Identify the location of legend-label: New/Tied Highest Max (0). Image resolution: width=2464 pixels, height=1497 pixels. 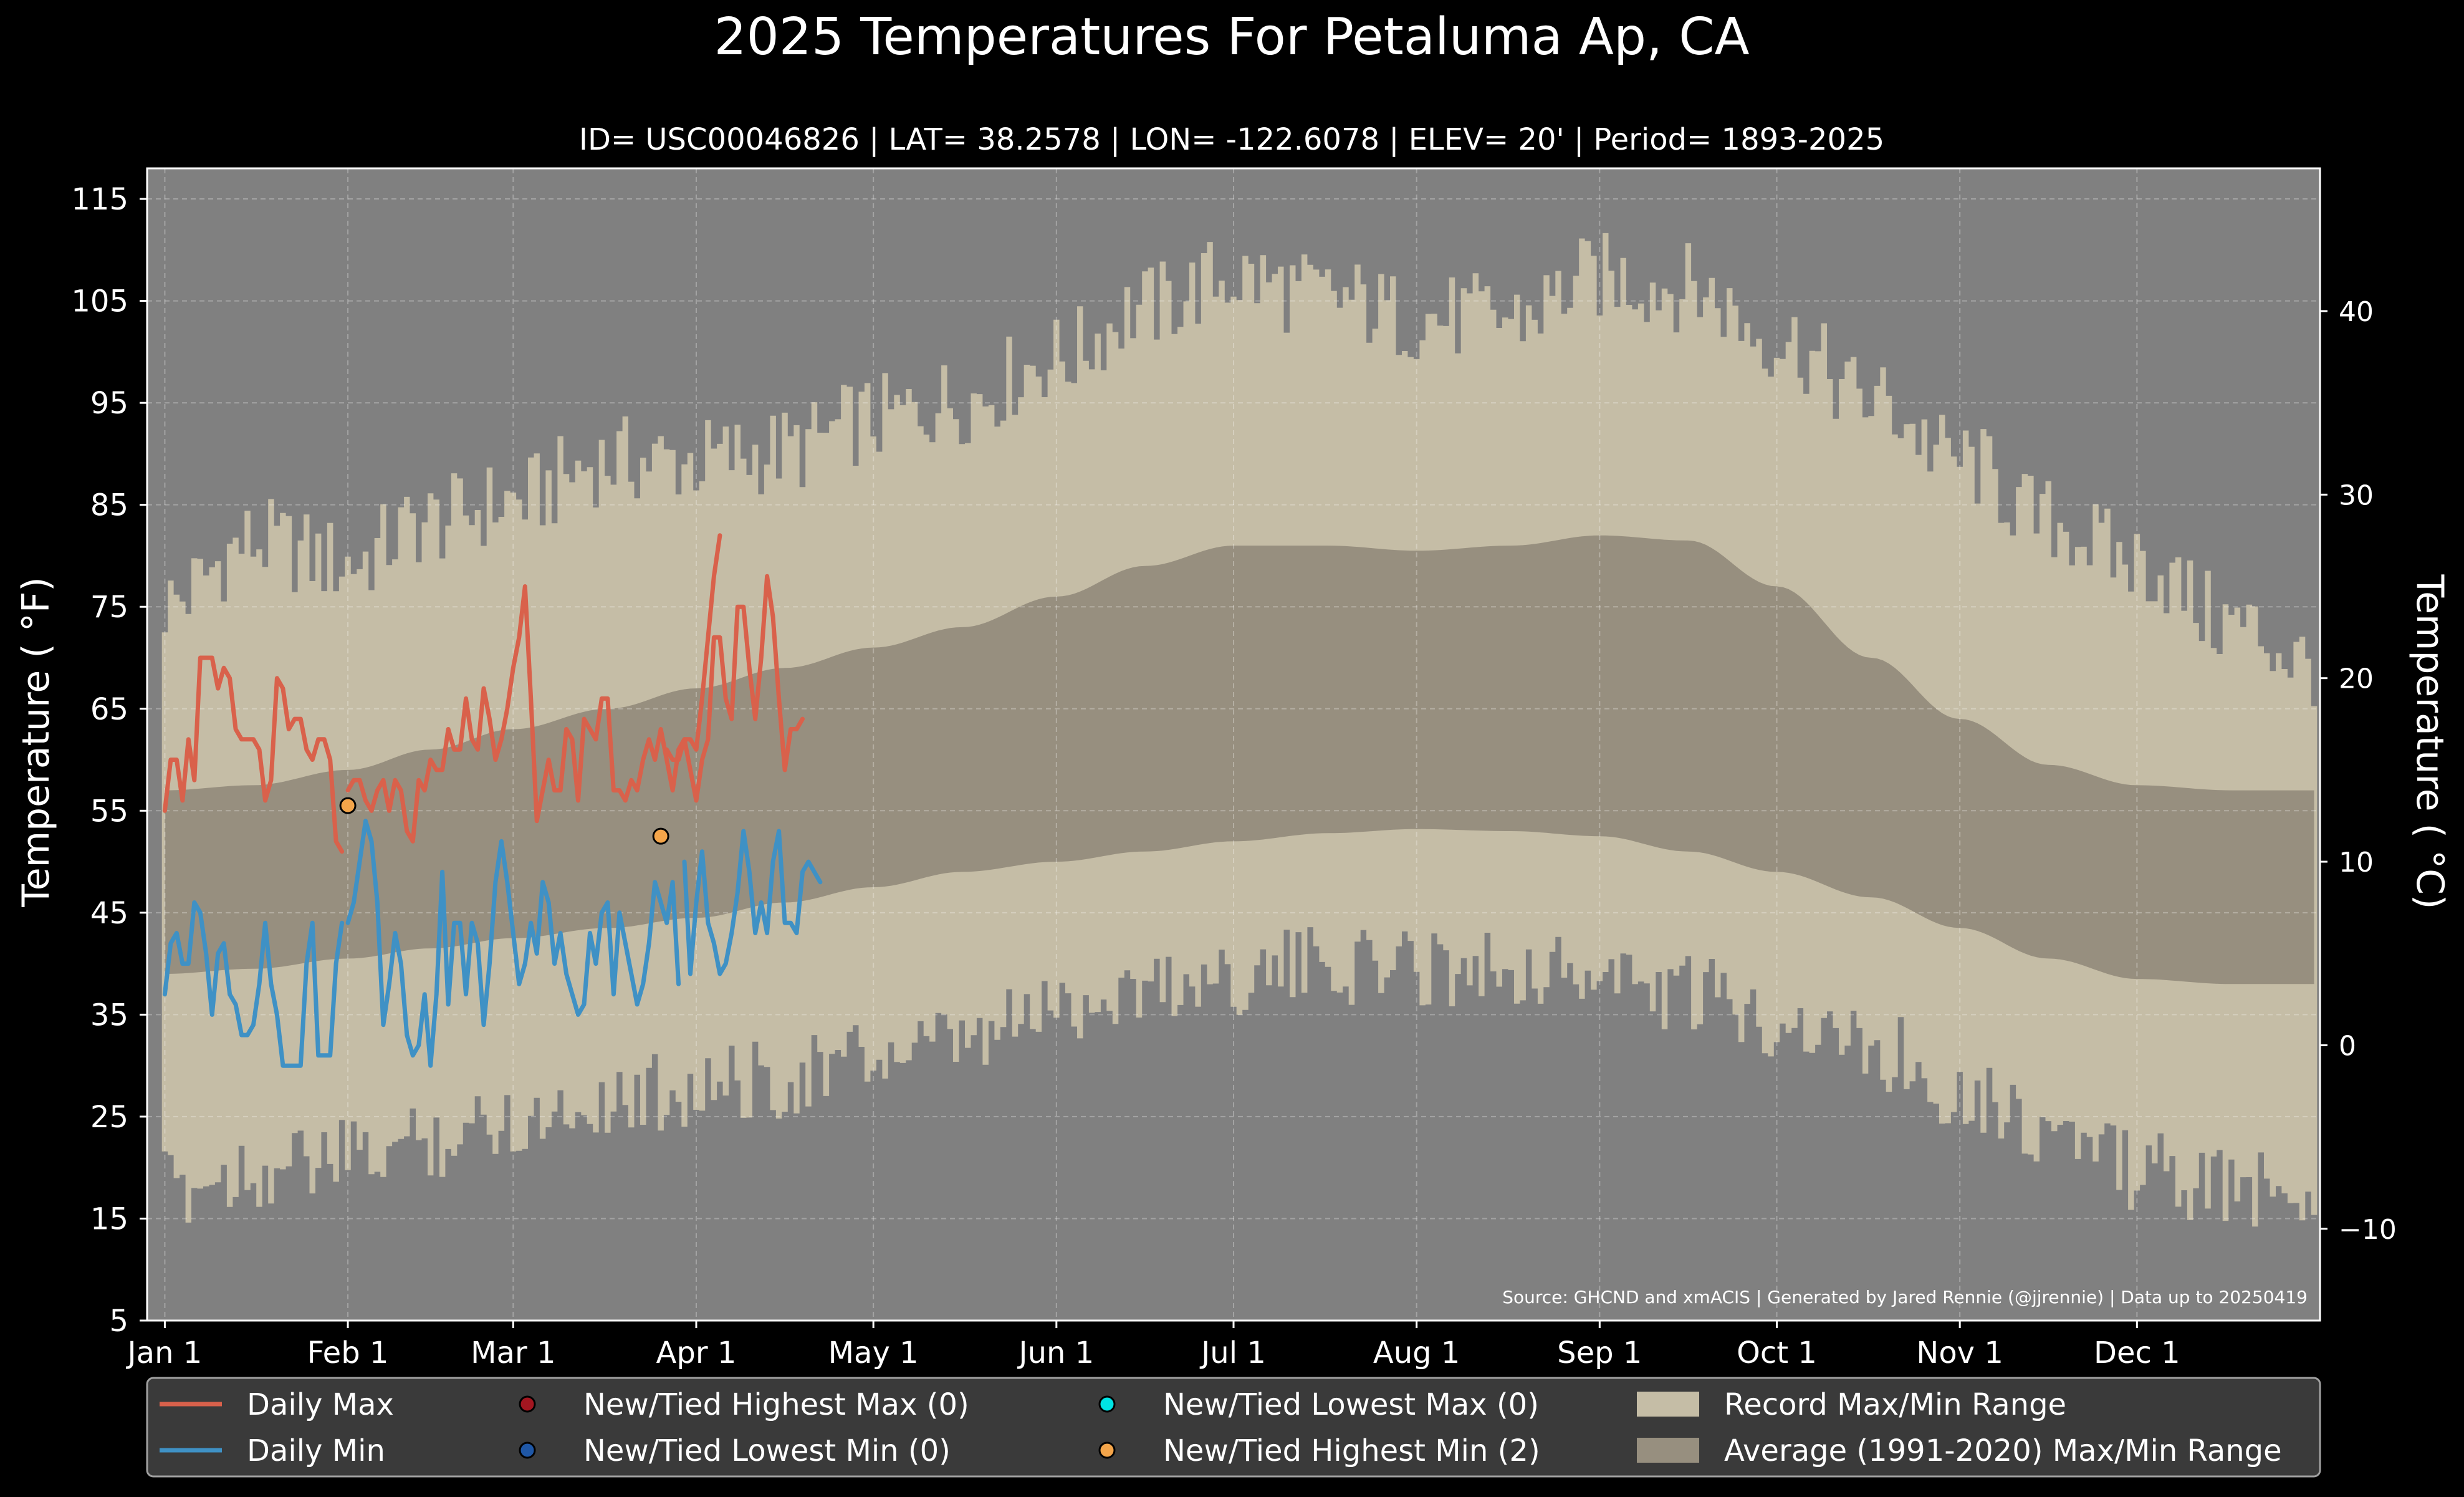
(776, 1404).